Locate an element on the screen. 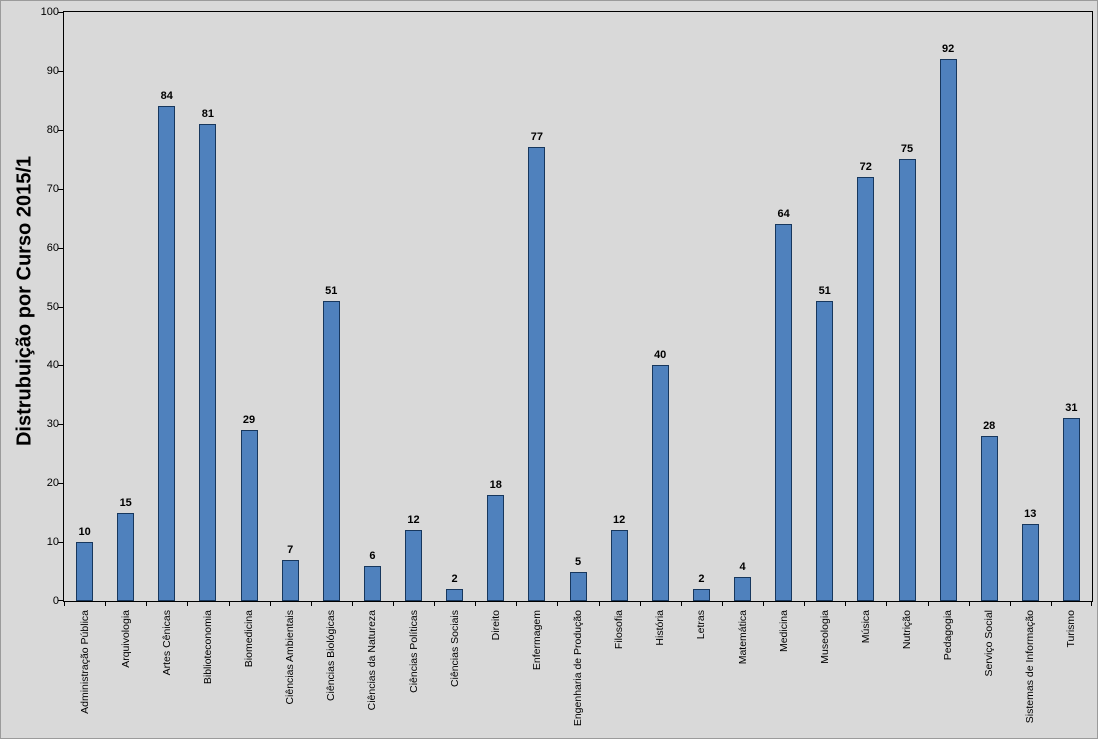 This screenshot has width=1098, height=739. x-axis-label: Ciências Políticas is located at coordinates (413, 651).